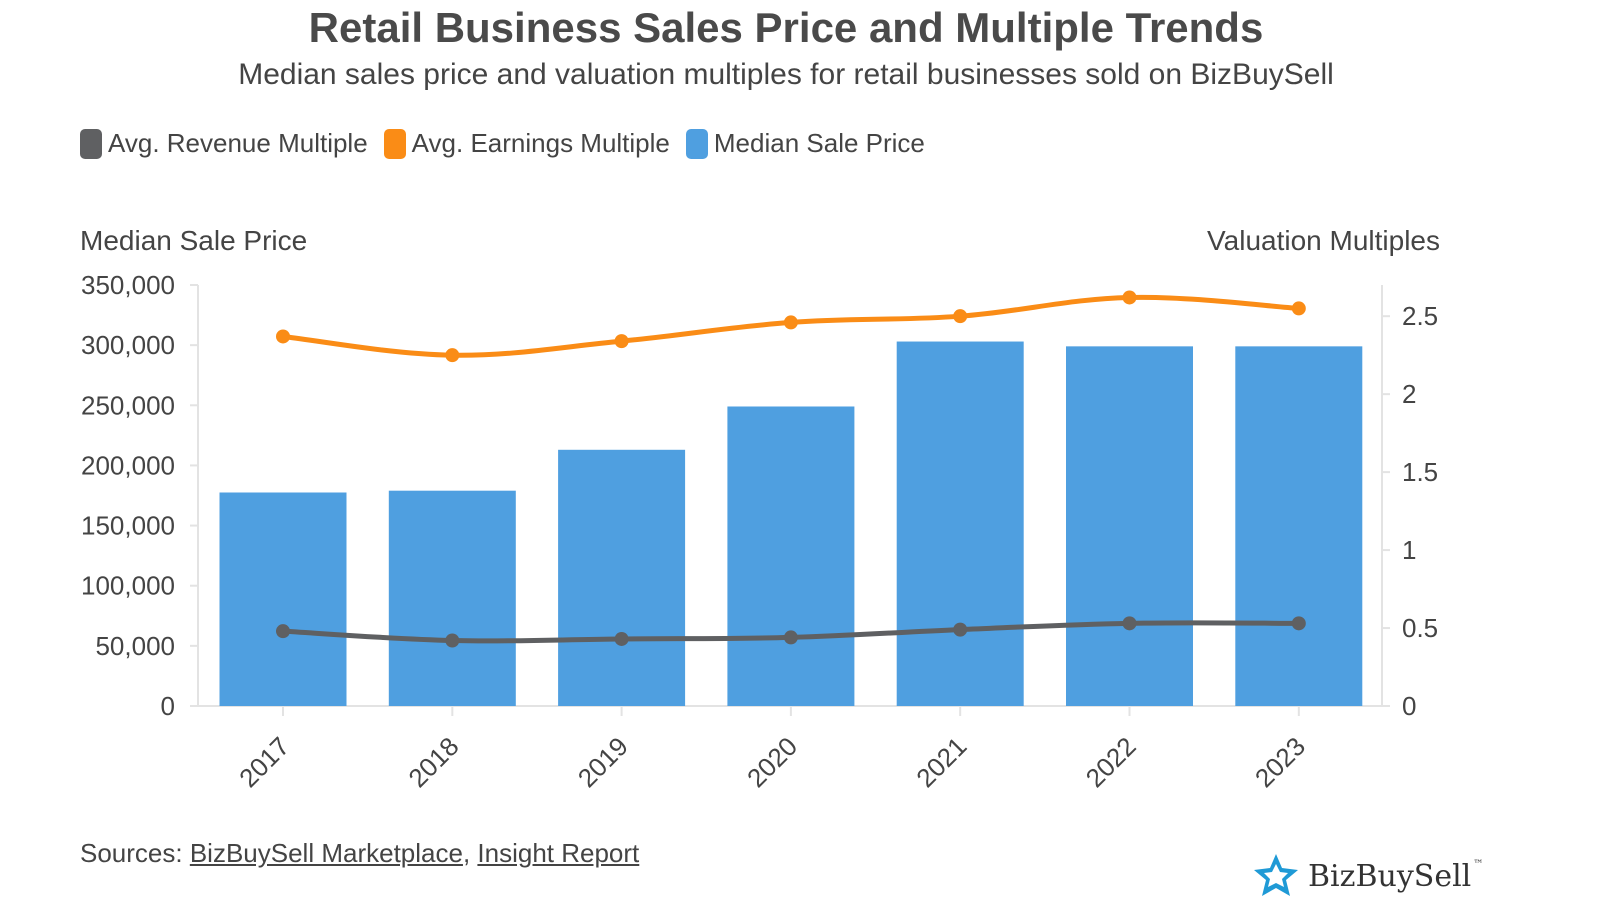 The width and height of the screenshot is (1600, 914). What do you see at coordinates (193, 240) in the screenshot?
I see `y-left-axis-title: Median Sale Price` at bounding box center [193, 240].